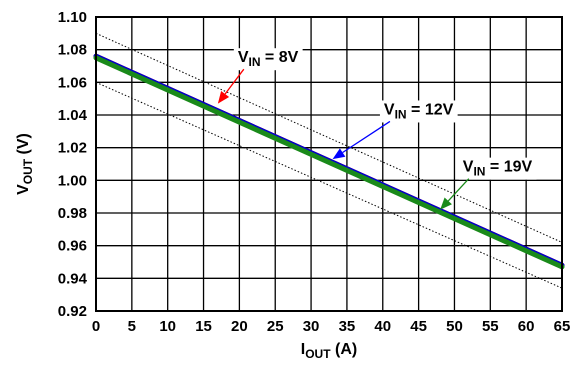 This screenshot has width=577, height=365. Describe the element at coordinates (23, 143) in the screenshot. I see `y-axis-title-unit: (V)` at that location.